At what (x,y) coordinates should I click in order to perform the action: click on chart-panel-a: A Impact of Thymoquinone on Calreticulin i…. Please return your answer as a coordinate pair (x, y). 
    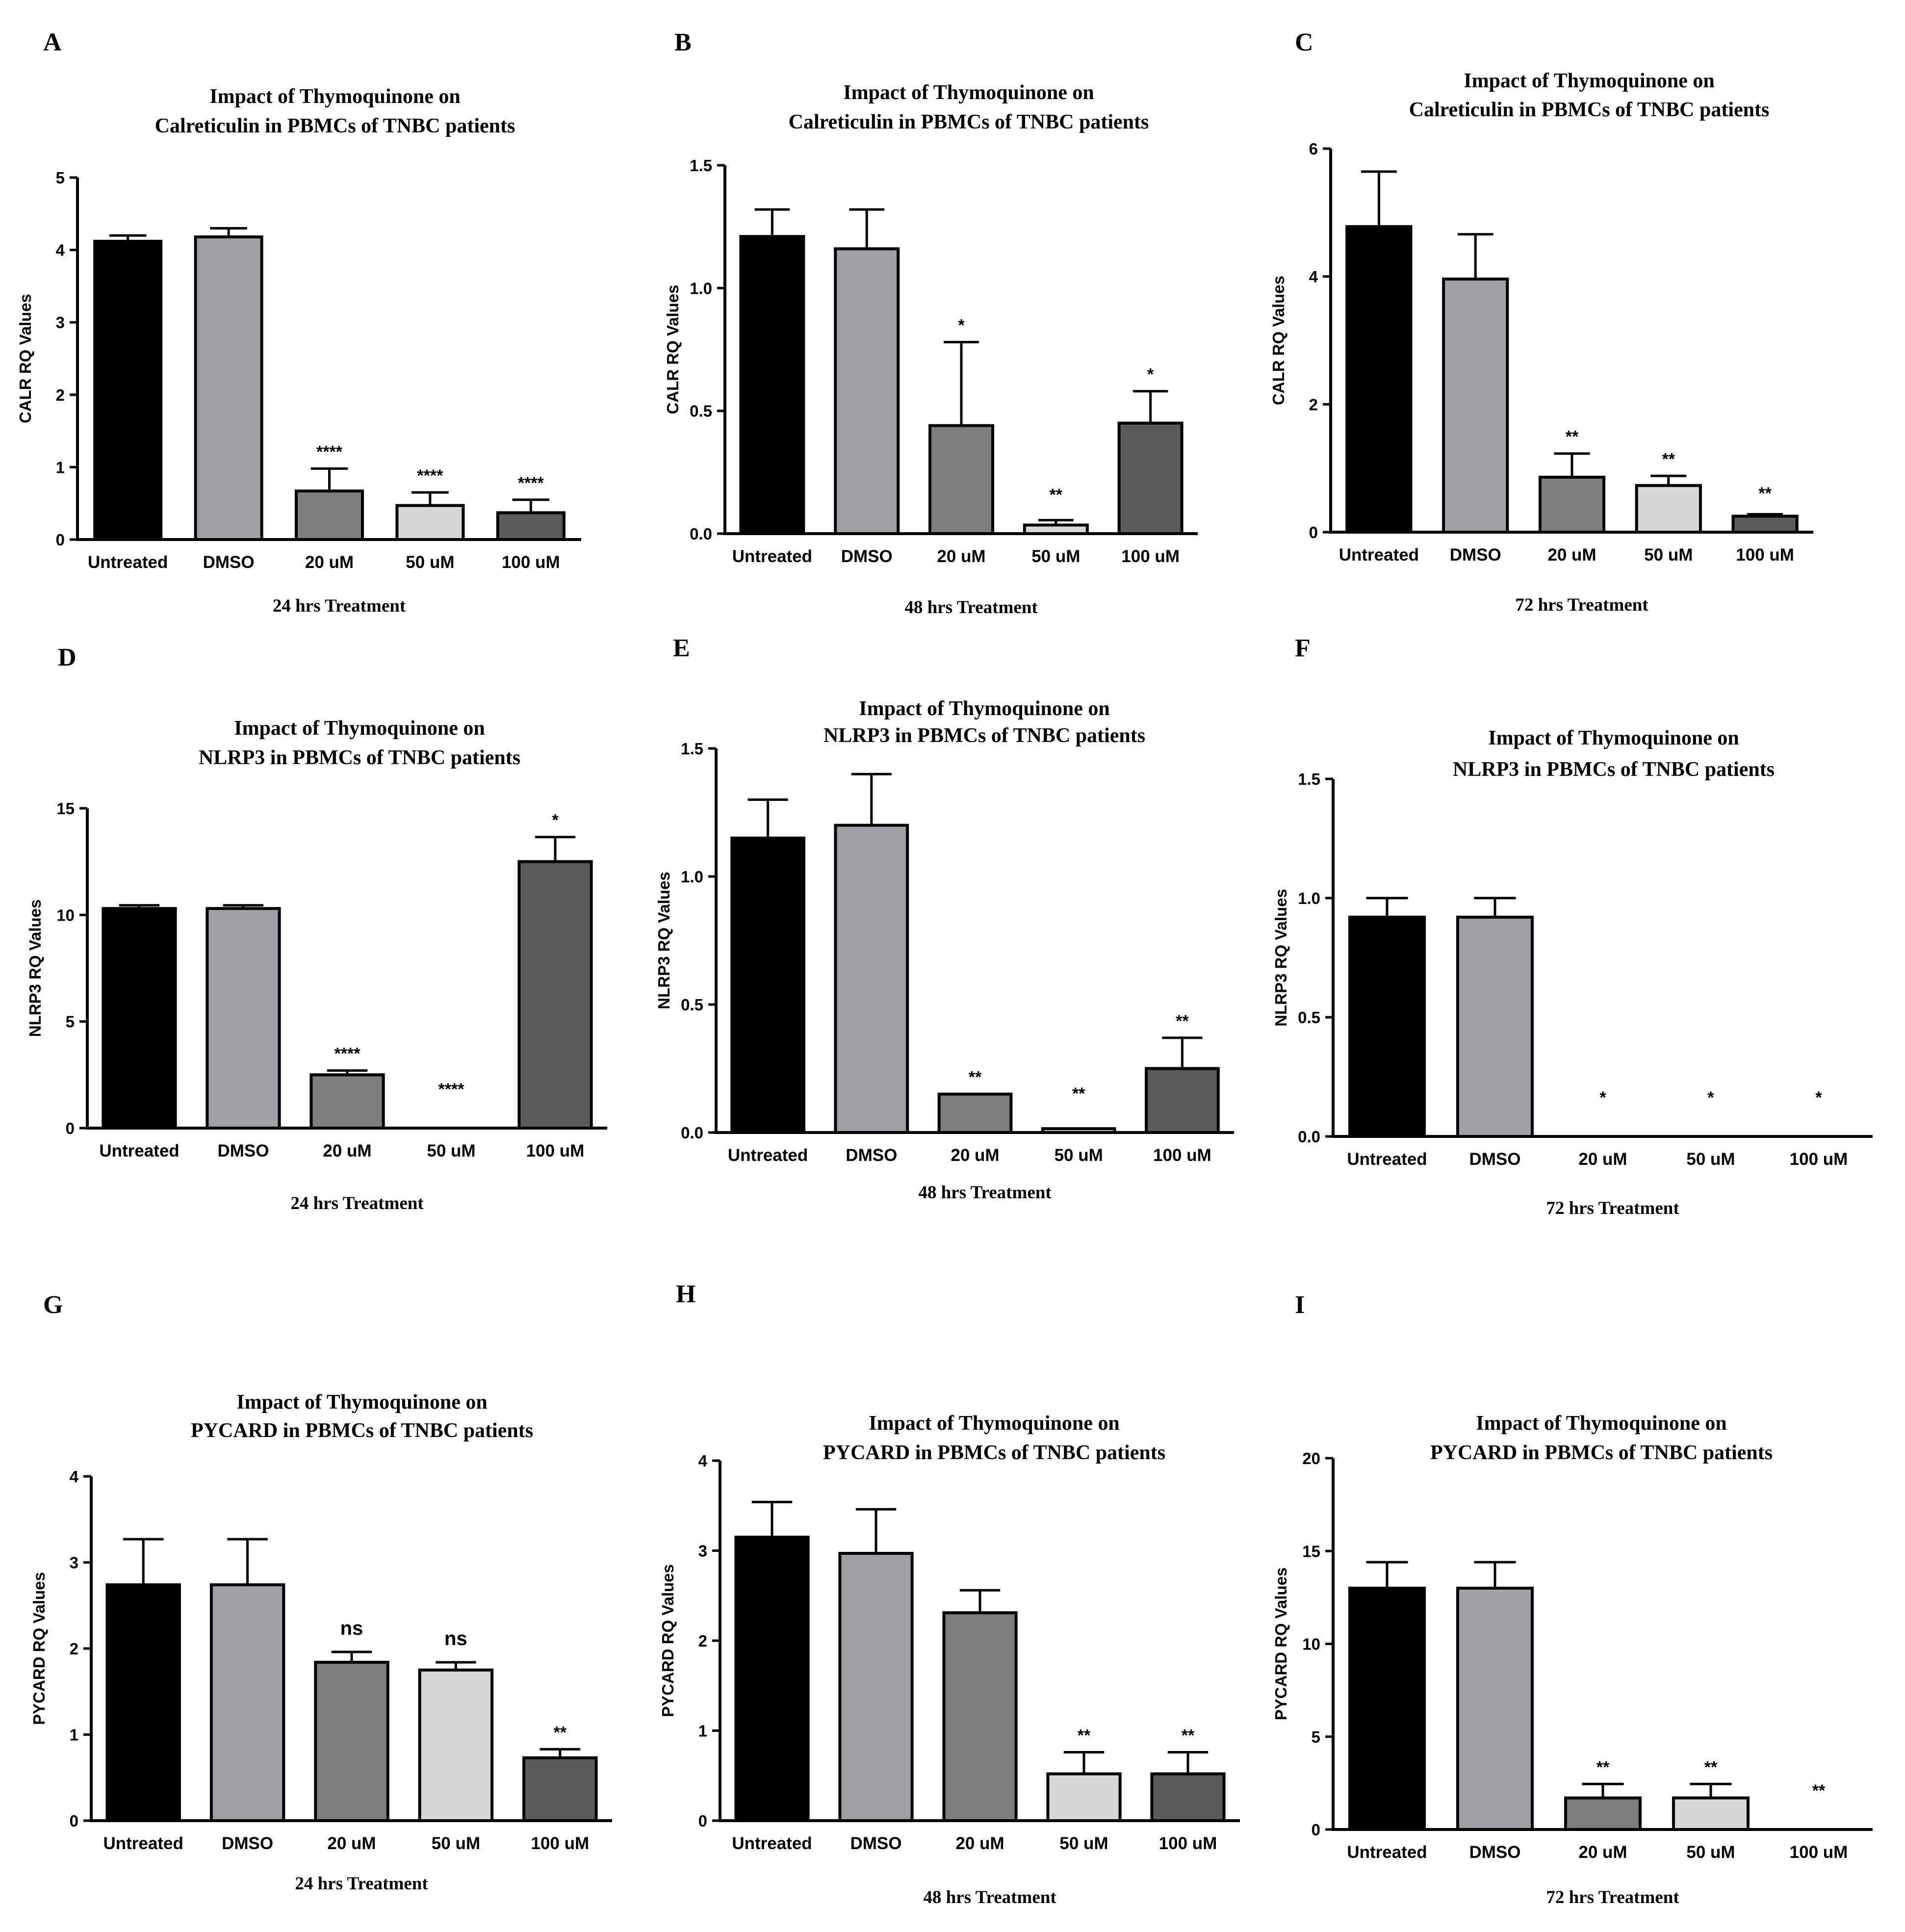
    Looking at the image, I should click on (298, 322).